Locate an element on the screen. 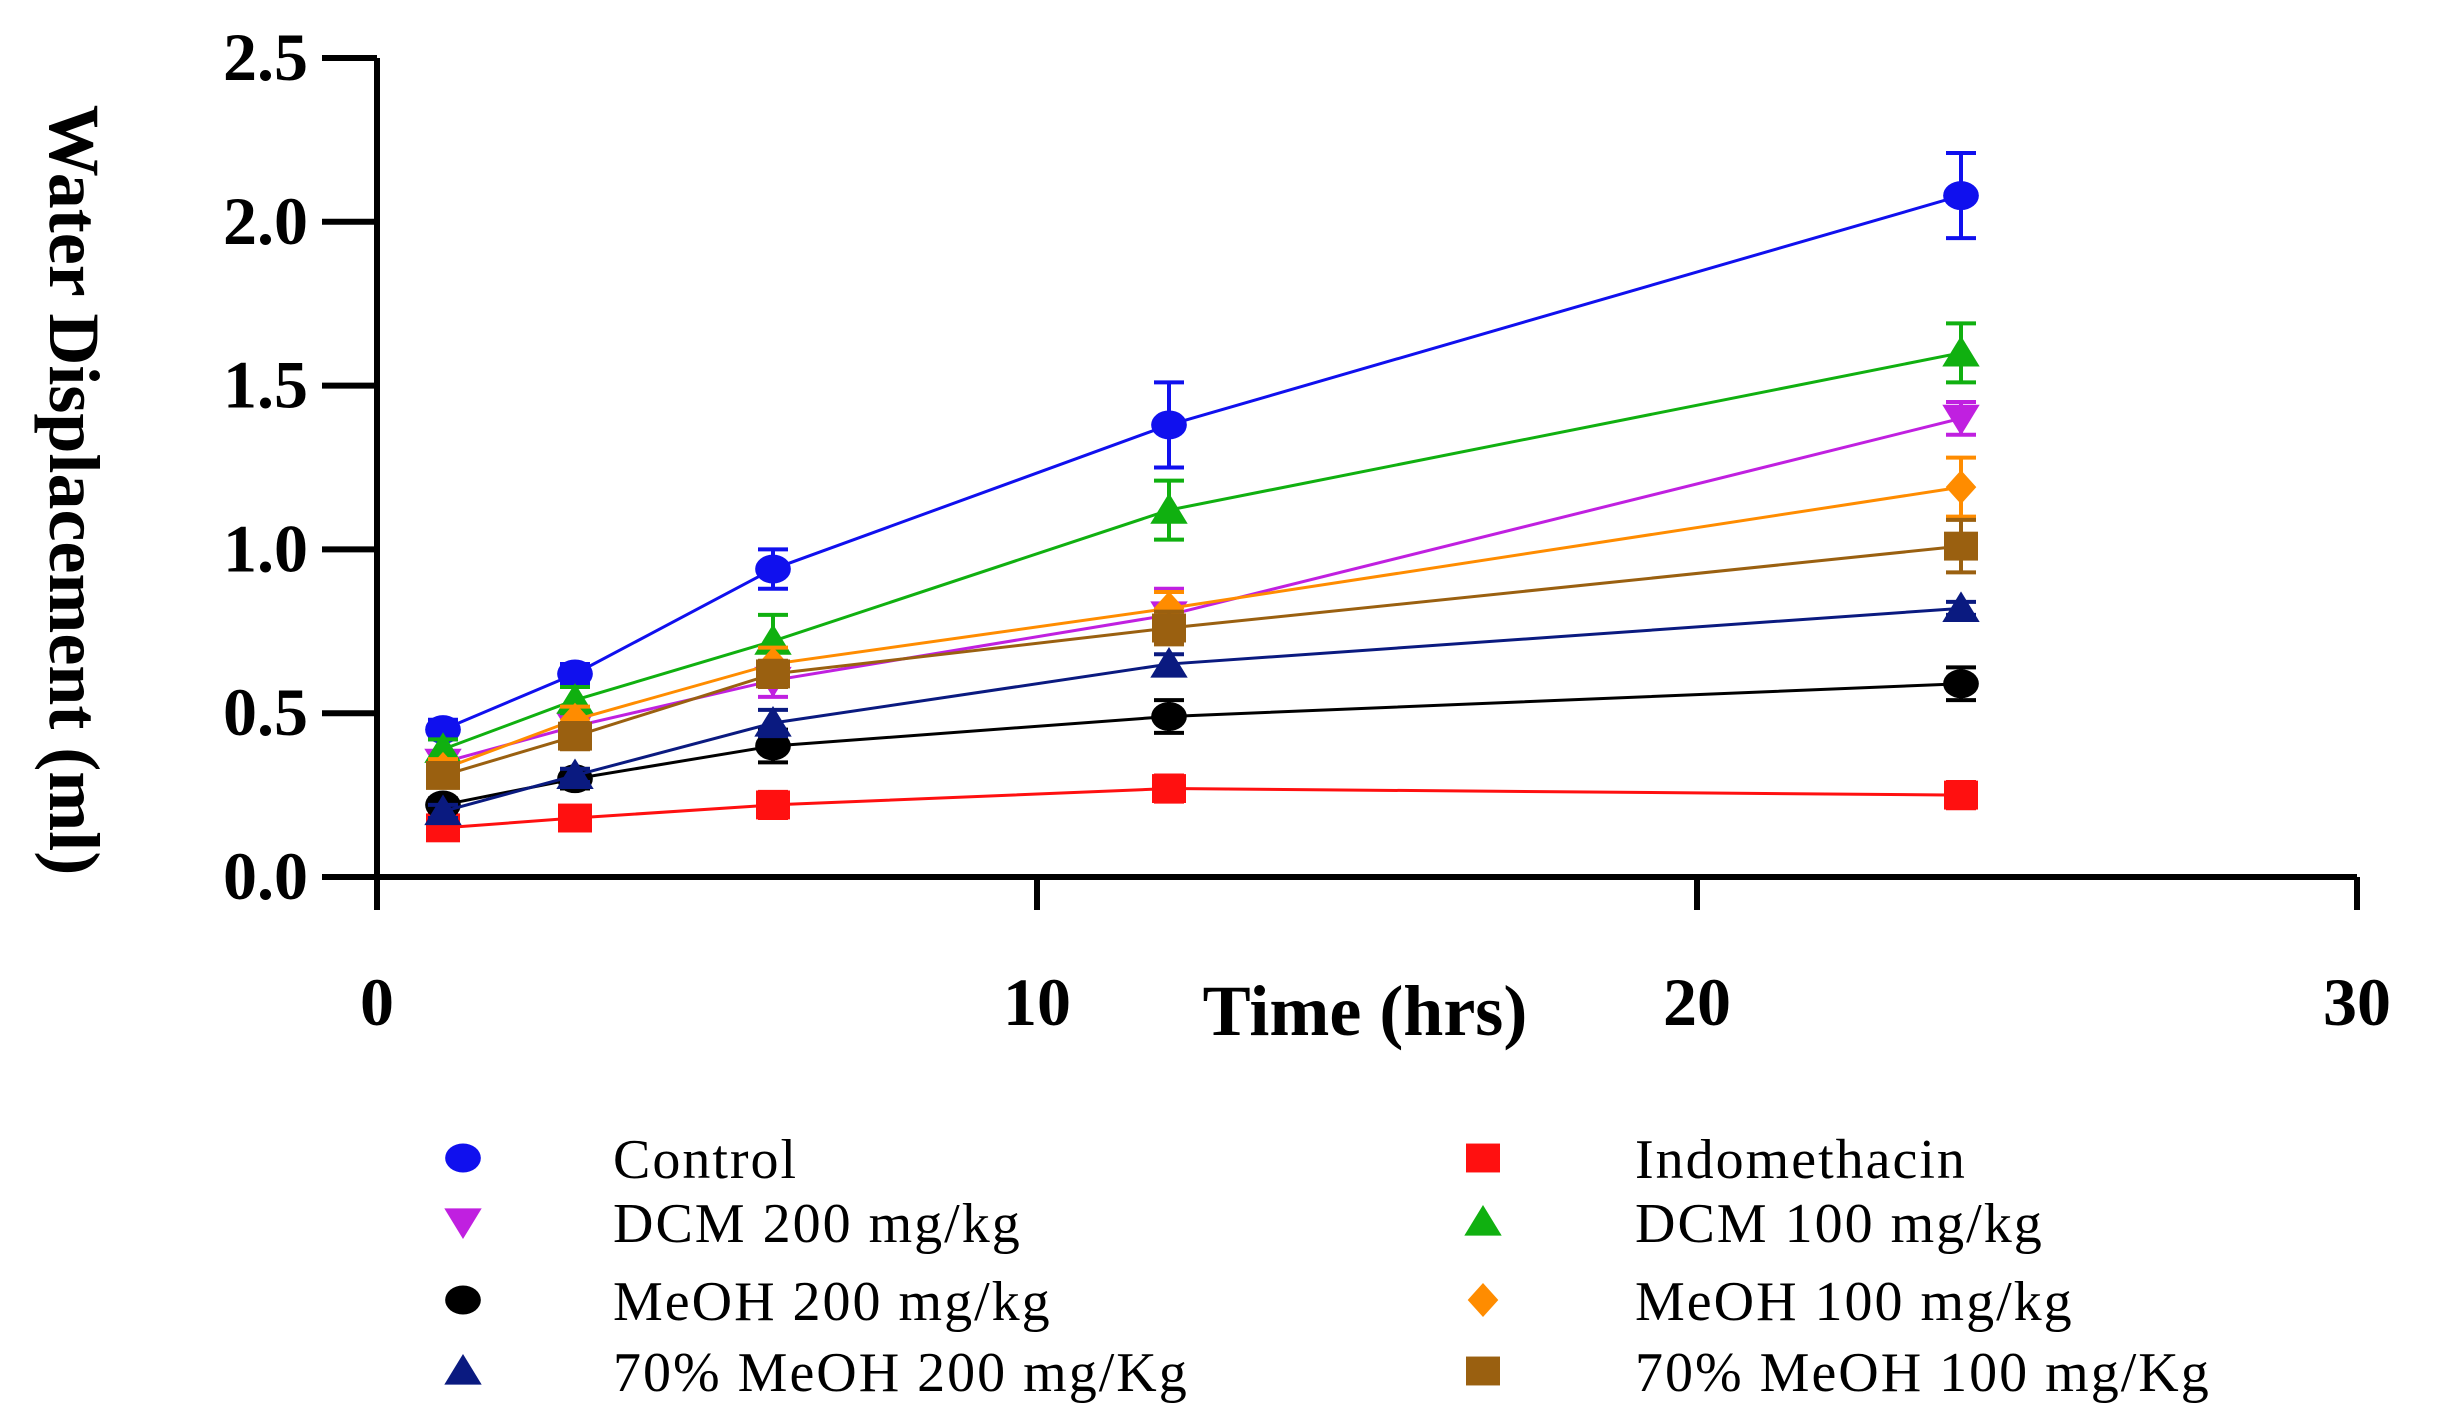 The width and height of the screenshot is (2453, 1420). series-70pct-meoh-100-mg-kg is located at coordinates (1202, 653).